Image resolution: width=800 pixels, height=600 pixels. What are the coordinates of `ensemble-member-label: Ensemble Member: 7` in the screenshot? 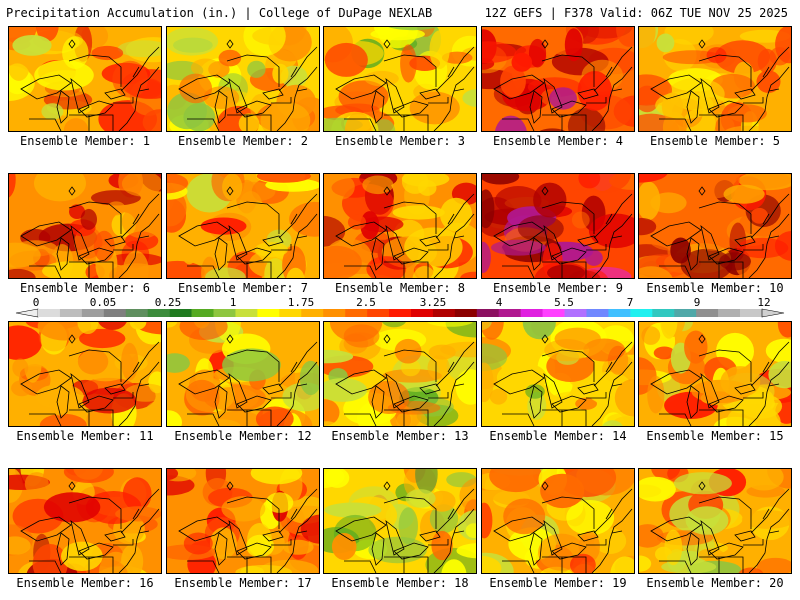 It's located at (243, 288).